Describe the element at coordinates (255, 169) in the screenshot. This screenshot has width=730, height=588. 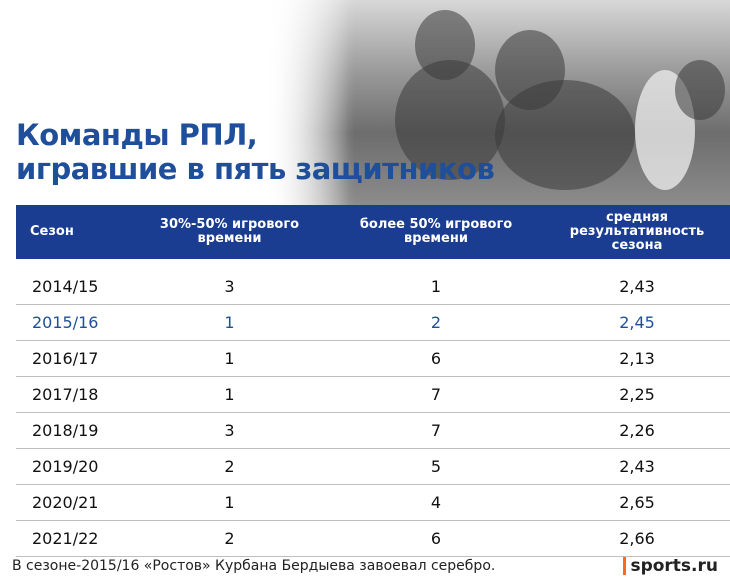
I see `title-line-2: игравшие в пять защитников` at that location.